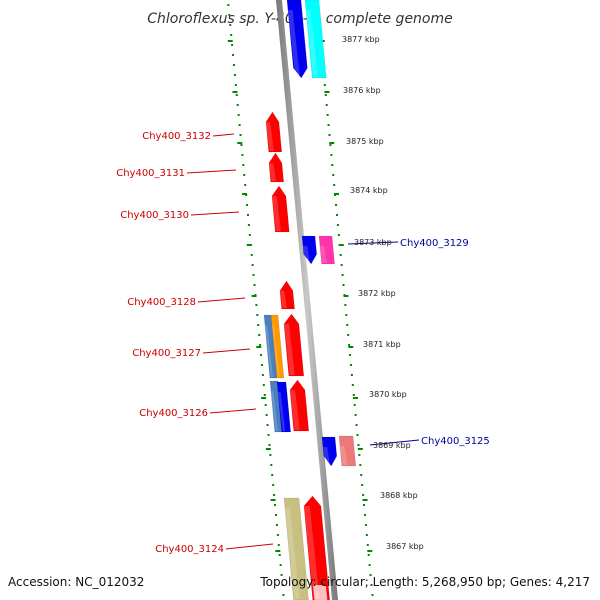 Image resolution: width=600 pixels, height=600 pixels. Describe the element at coordinates (173, 413) in the screenshot. I see `gene-label-chy400-3126: Chy400_3126` at that location.